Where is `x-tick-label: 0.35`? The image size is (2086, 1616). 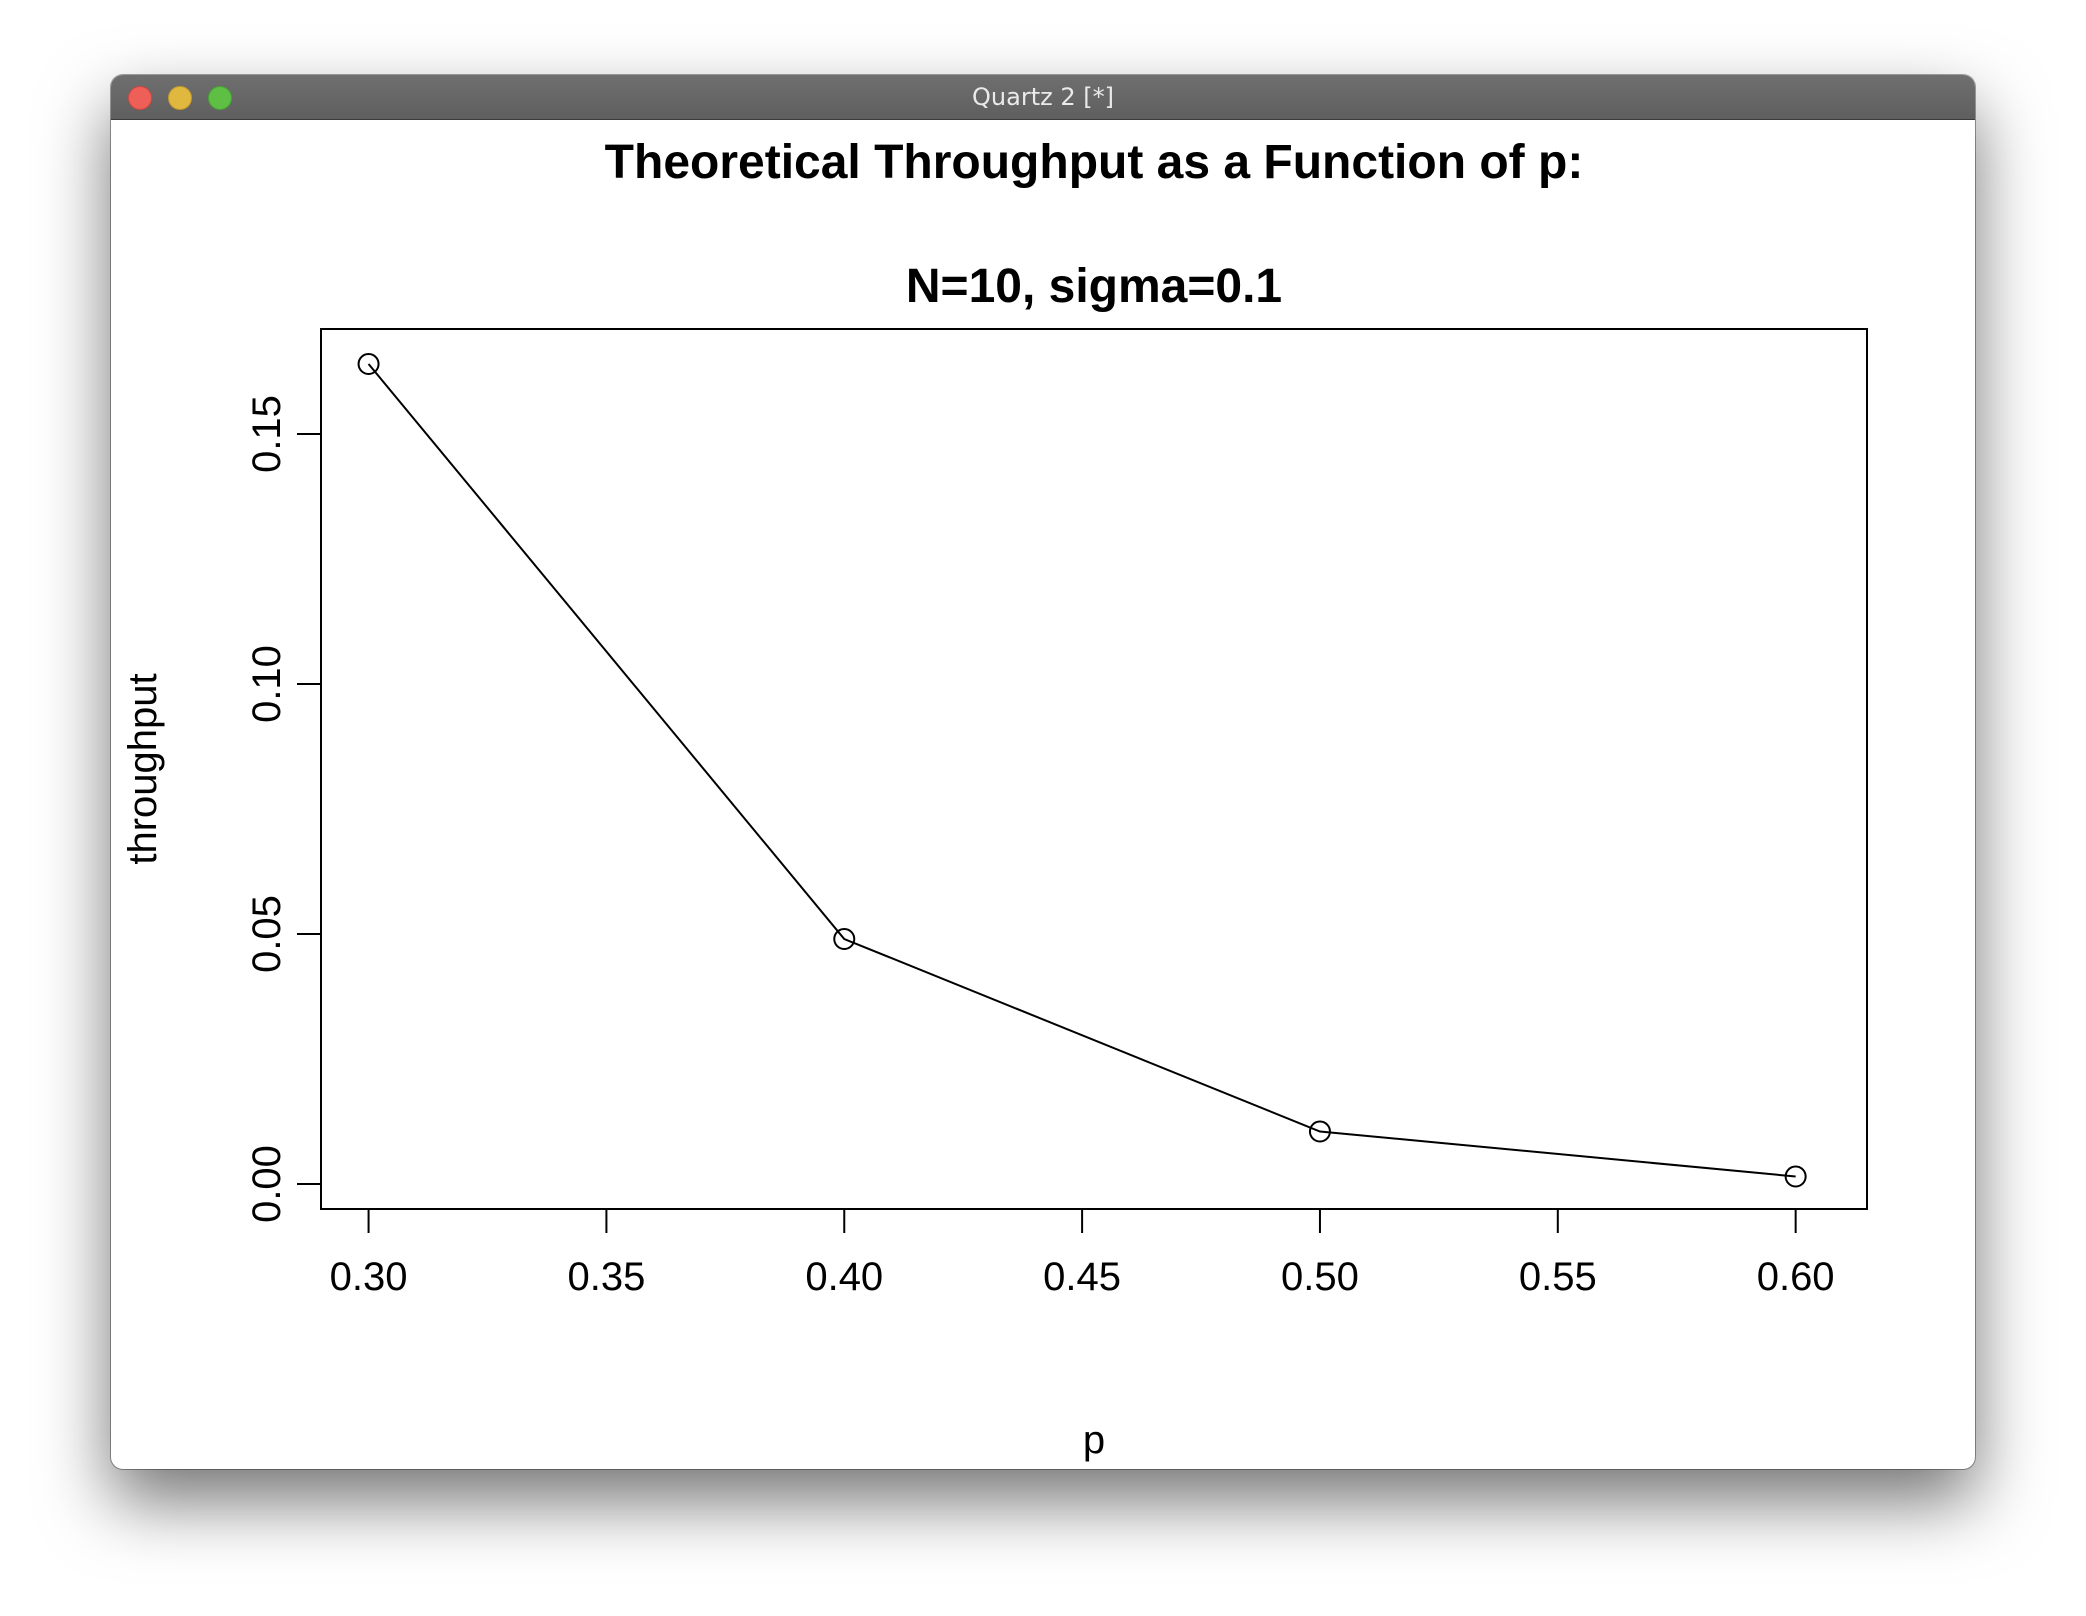 x-tick-label: 0.35 is located at coordinates (606, 1277).